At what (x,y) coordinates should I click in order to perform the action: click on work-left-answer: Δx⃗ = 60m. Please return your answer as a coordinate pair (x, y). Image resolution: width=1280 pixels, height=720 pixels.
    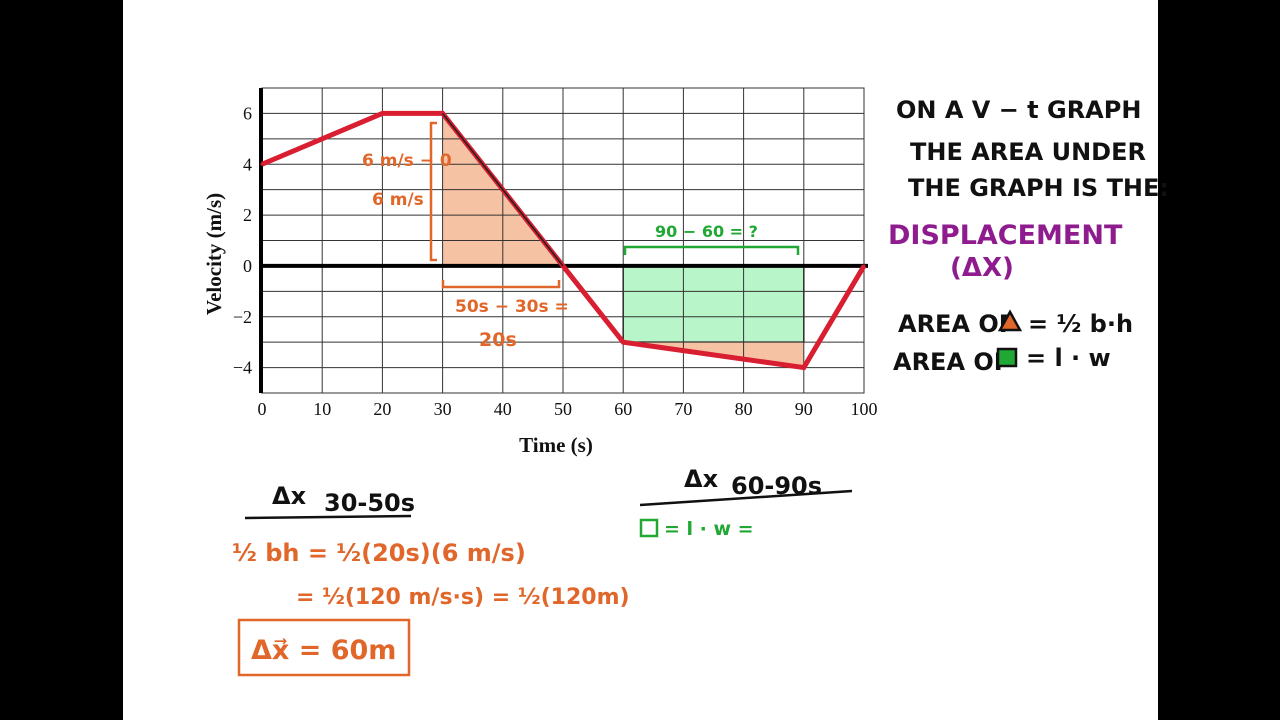
    Looking at the image, I should click on (323, 650).